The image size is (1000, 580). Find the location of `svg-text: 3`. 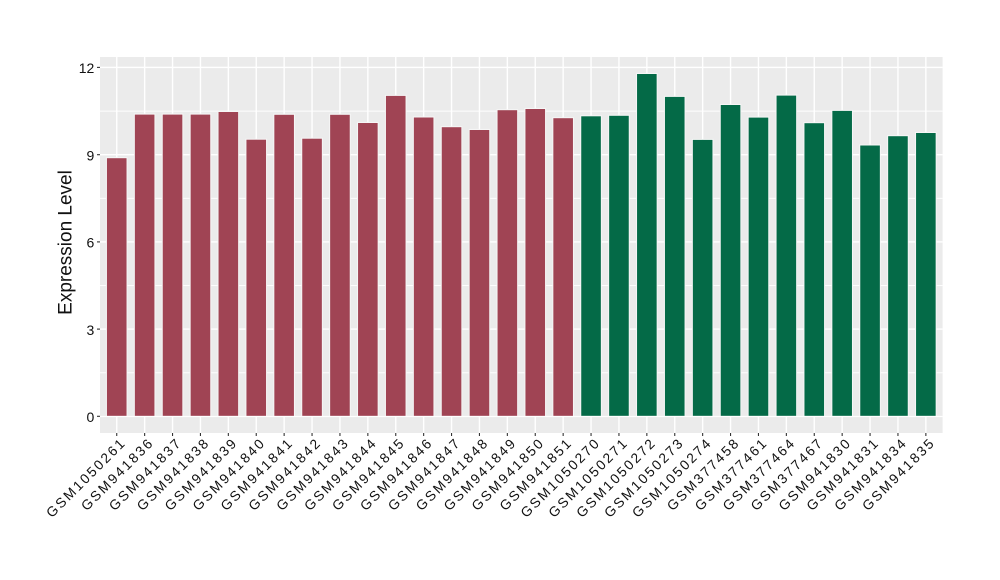

svg-text: 3 is located at coordinates (91, 330).